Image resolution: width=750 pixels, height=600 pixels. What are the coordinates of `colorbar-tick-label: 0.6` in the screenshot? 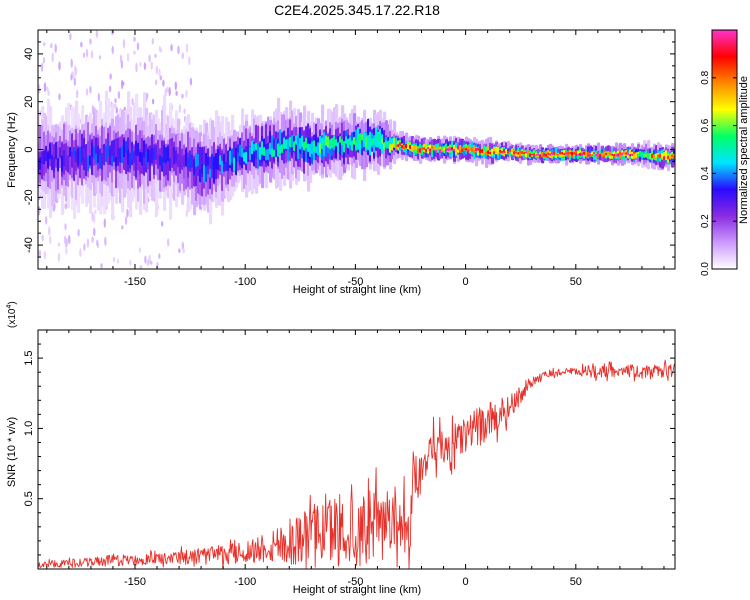 It's located at (705, 125).